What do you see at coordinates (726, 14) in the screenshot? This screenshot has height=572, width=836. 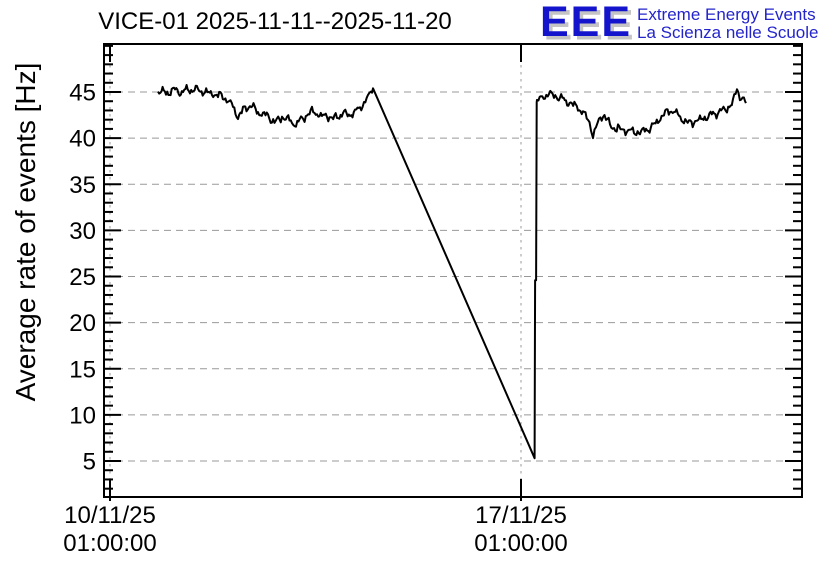 I see `eee-logo-line1: Extreme Energy Events` at bounding box center [726, 14].